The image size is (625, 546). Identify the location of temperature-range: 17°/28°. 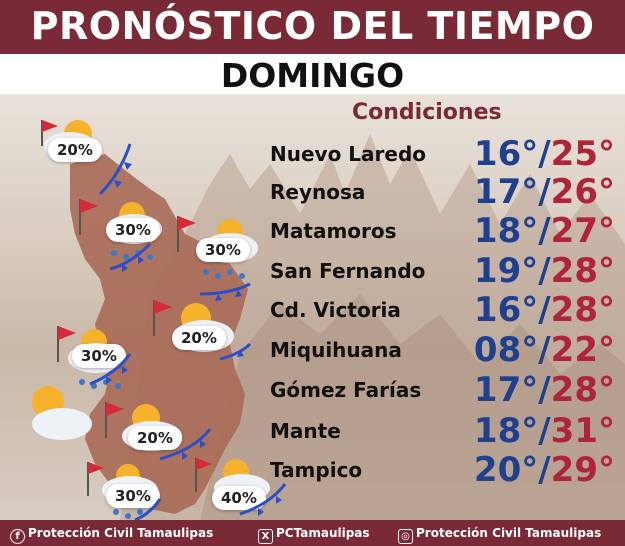
(544, 390).